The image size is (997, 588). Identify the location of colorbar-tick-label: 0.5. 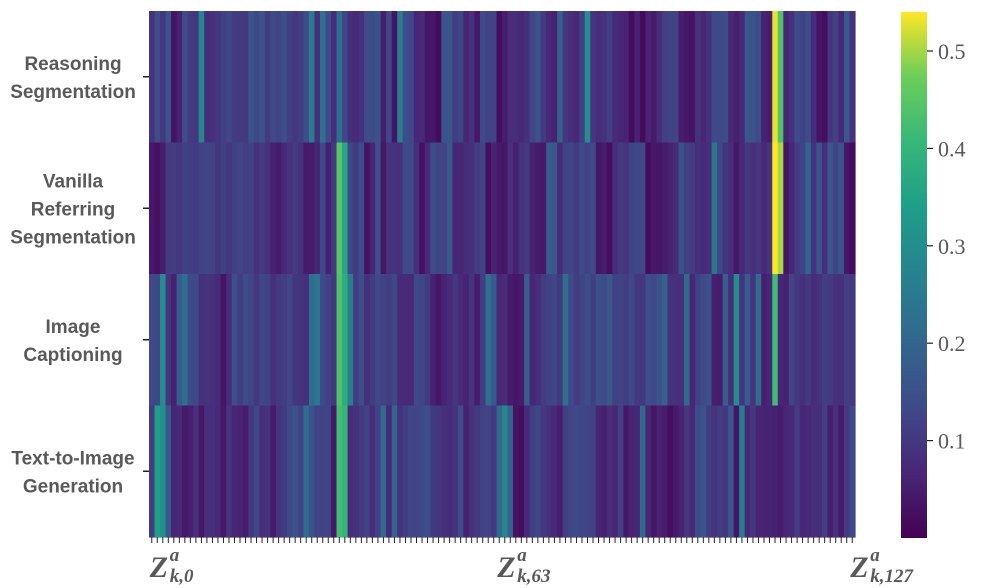
(952, 51).